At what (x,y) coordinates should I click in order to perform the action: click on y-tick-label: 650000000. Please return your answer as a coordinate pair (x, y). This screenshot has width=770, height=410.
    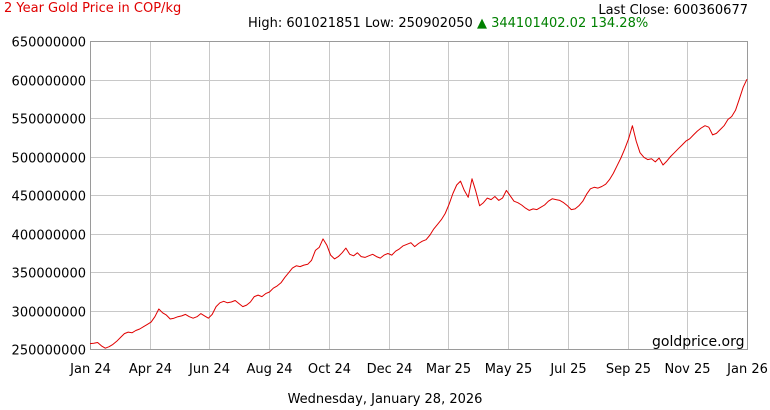
    Looking at the image, I should click on (49, 43).